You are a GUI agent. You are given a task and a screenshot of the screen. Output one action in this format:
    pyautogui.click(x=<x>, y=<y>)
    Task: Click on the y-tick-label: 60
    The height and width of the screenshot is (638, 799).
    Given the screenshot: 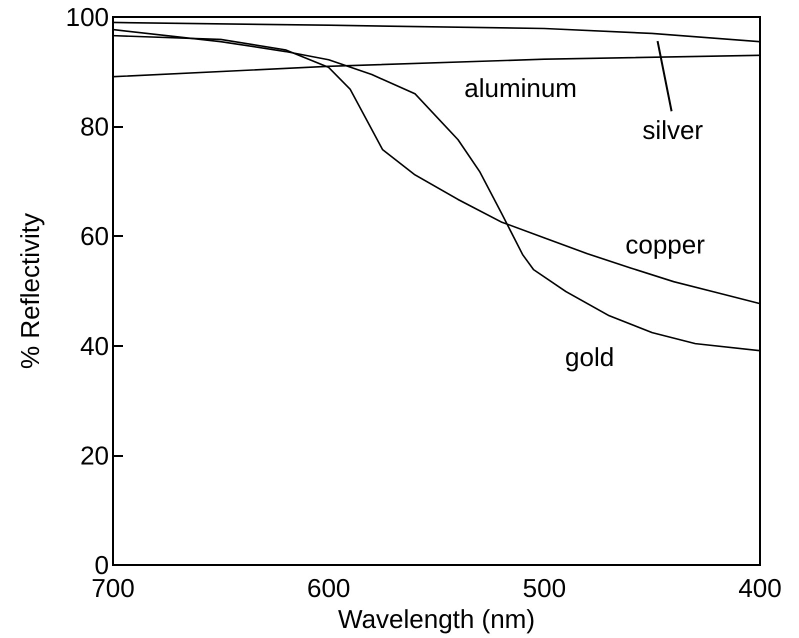 What is the action you would take?
    pyautogui.click(x=94, y=236)
    